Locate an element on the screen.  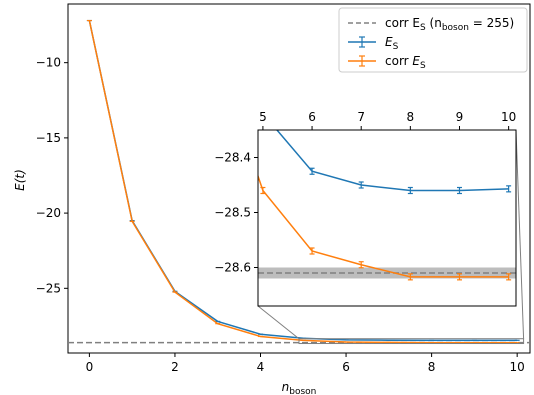
inset-x-tick-label: 9 is located at coordinates (460, 117).